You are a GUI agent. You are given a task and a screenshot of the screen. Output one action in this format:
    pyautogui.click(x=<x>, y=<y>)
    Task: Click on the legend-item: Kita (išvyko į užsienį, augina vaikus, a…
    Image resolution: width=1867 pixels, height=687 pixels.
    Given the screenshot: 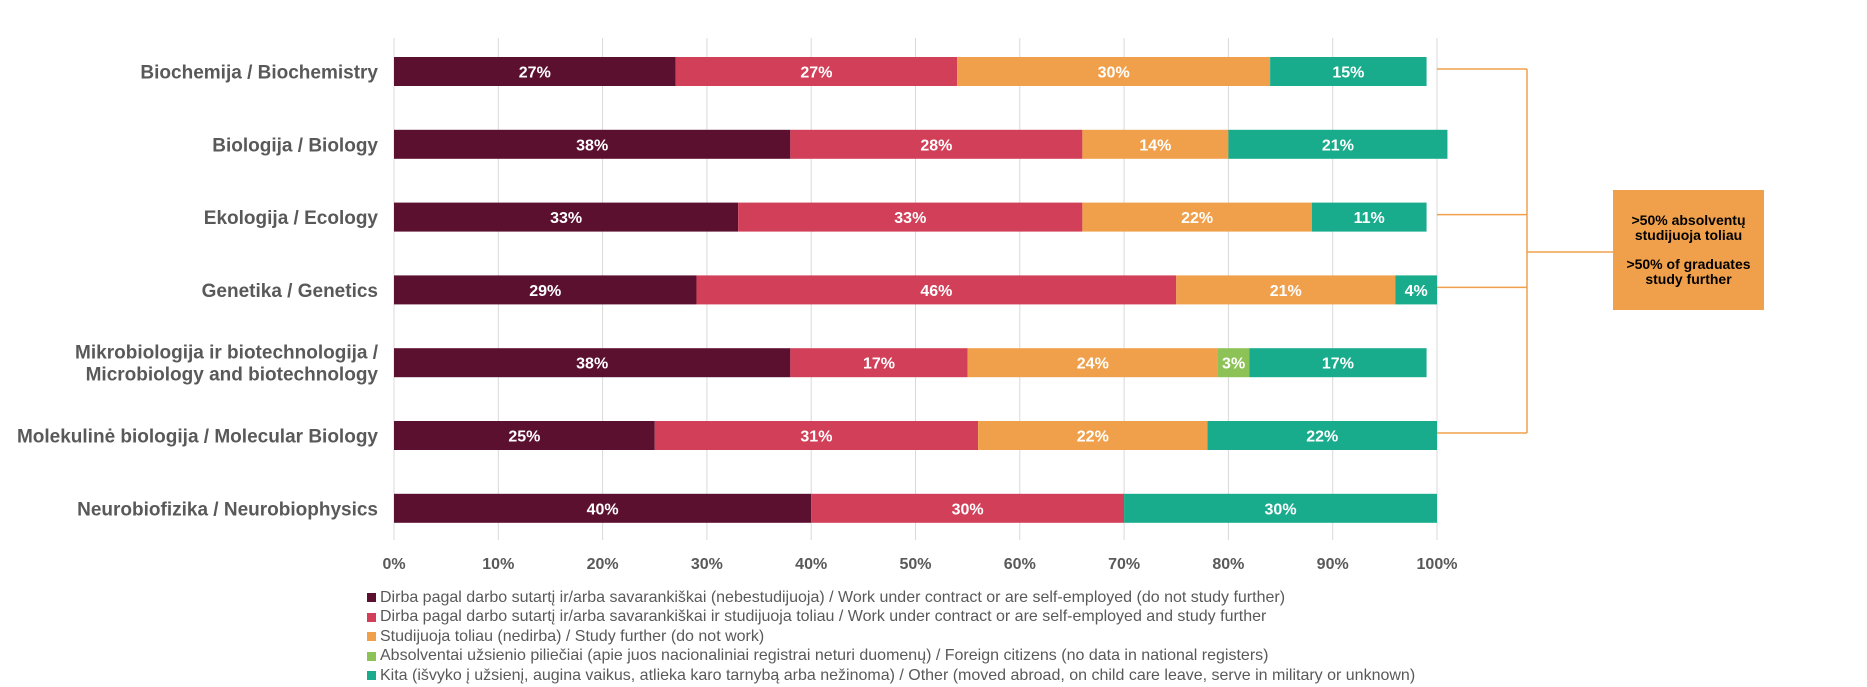 What is the action you would take?
    pyautogui.click(x=891, y=676)
    